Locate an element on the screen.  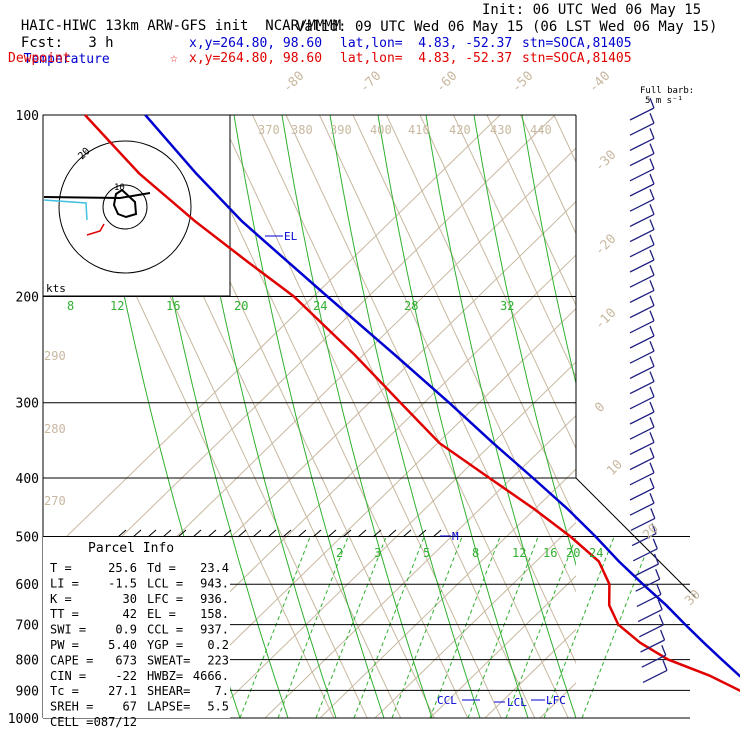
pressure-tick-label: 900 is located at coordinates (27, 691).